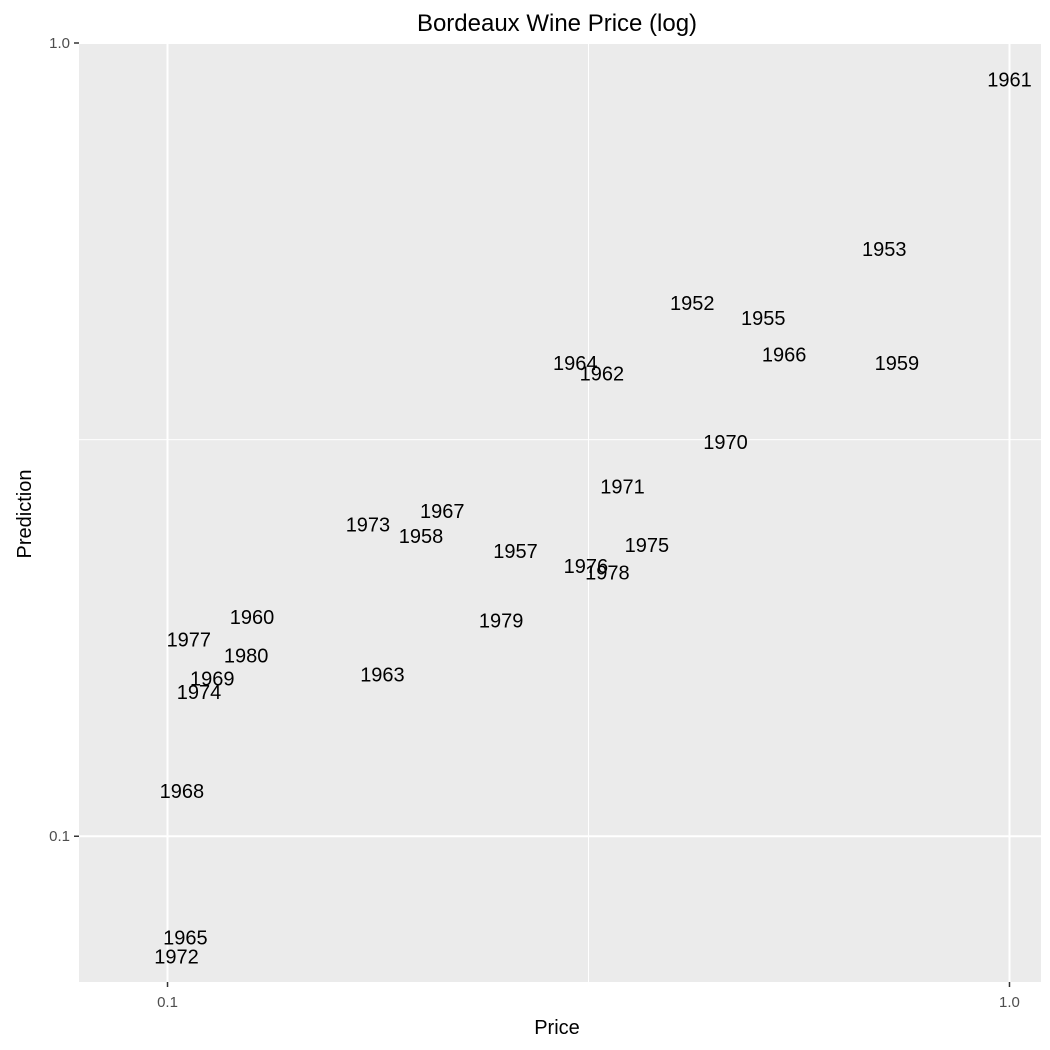 The height and width of the screenshot is (1050, 1050). What do you see at coordinates (182, 792) in the screenshot?
I see `point-label-1968: 1968` at bounding box center [182, 792].